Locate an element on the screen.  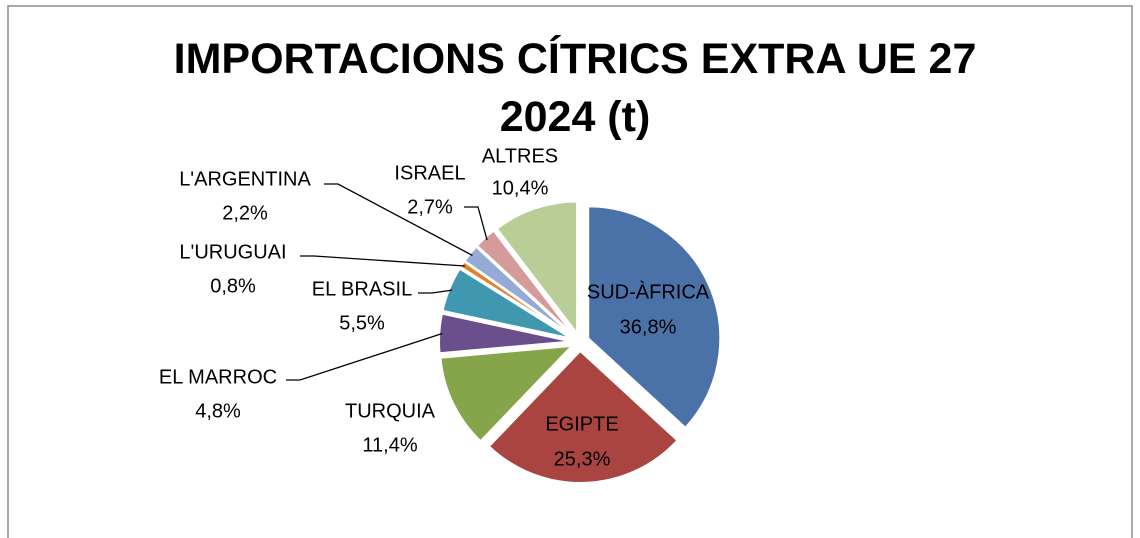
slice-label: EL MARROC is located at coordinates (218, 377).